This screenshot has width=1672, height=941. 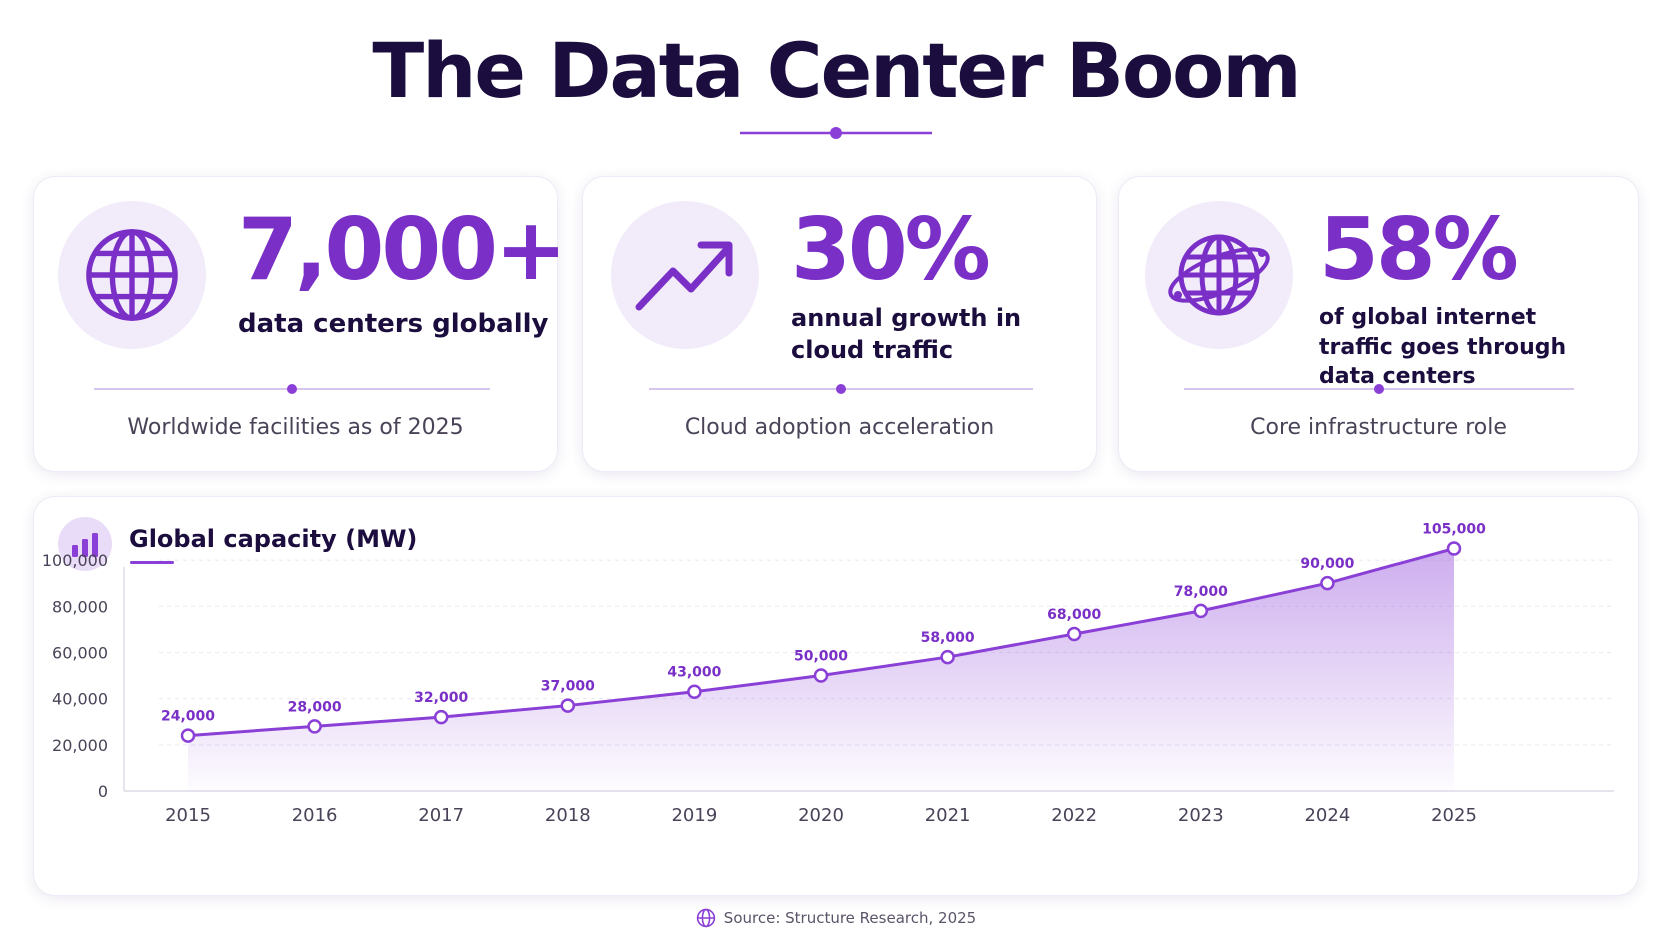 What do you see at coordinates (906, 334) in the screenshot?
I see `stat-description: annual growth in cloud traffic` at bounding box center [906, 334].